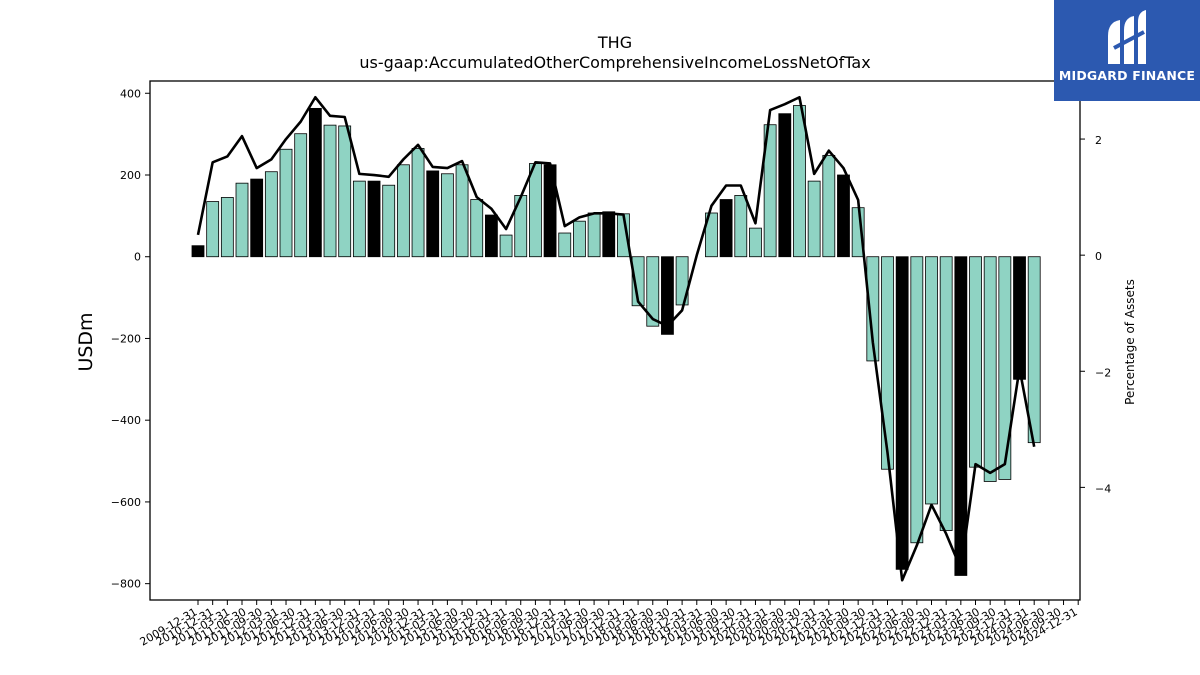 The height and width of the screenshot is (675, 1200). What do you see at coordinates (126, 584) in the screenshot?
I see `y-tick-label: −800` at bounding box center [126, 584].